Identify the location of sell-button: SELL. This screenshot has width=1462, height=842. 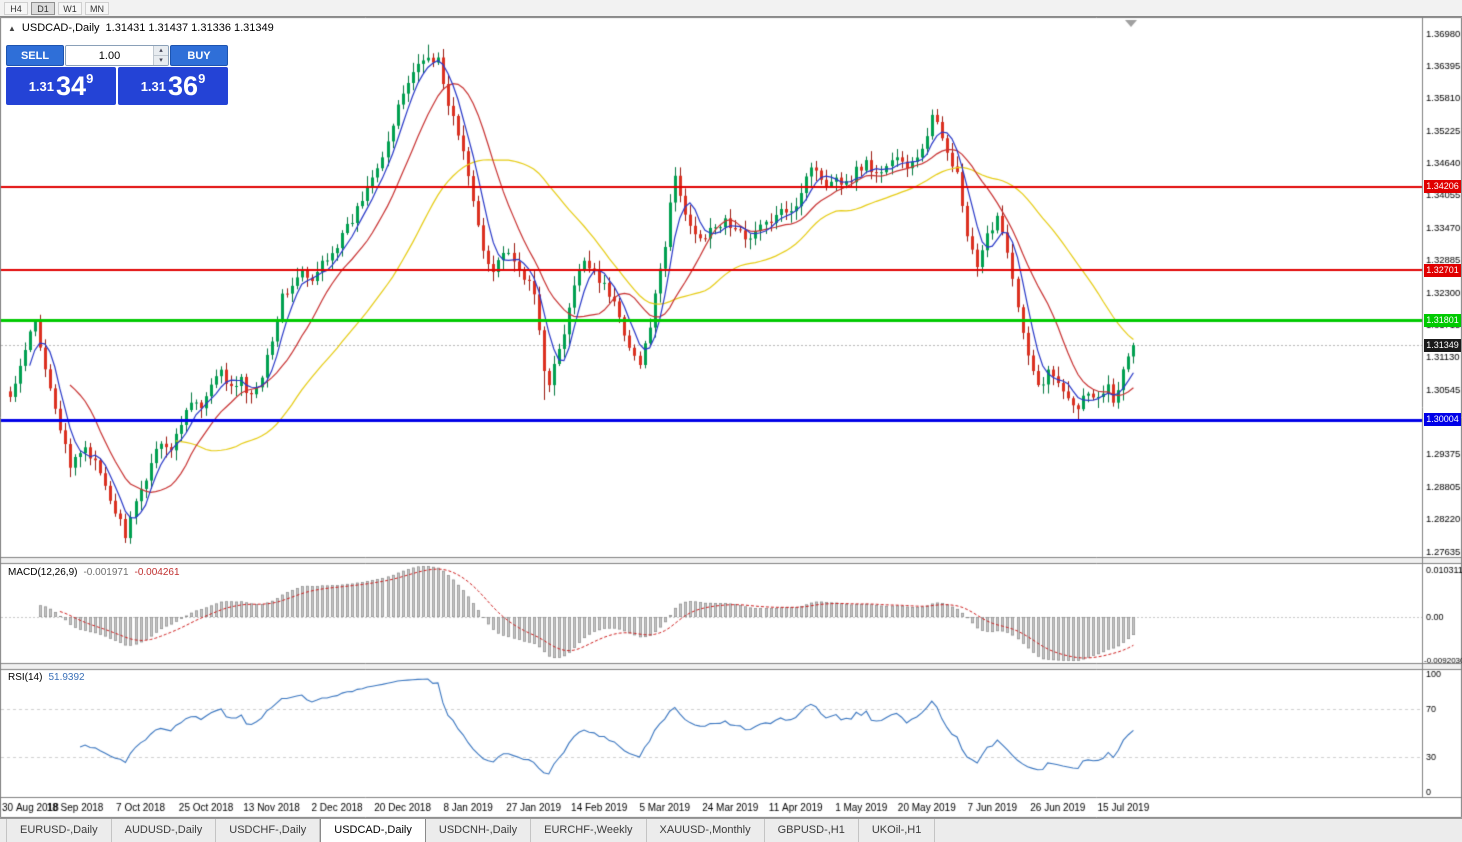
(35, 55).